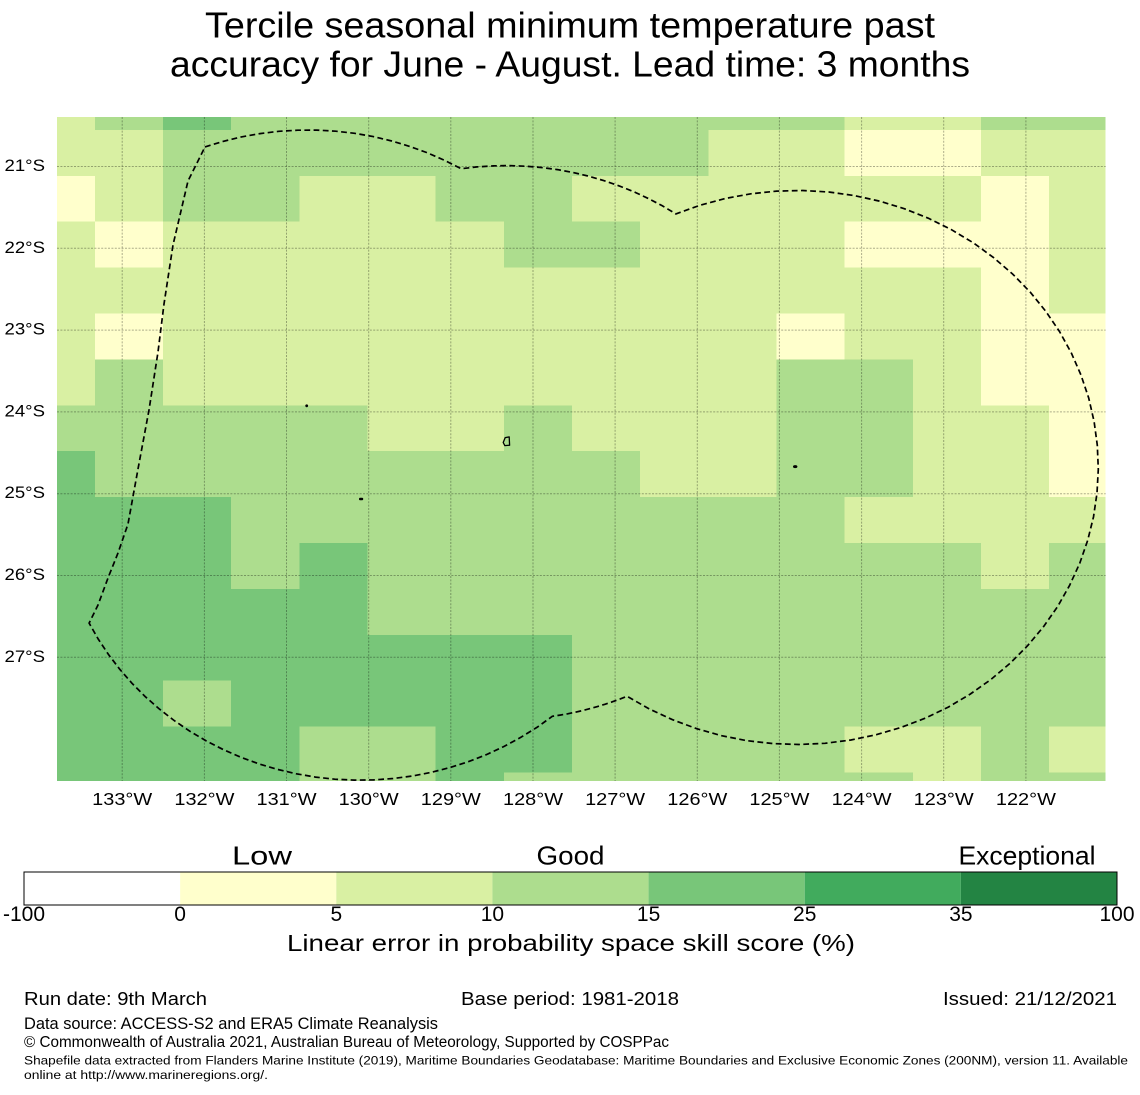 The image size is (1140, 1095). I want to click on svg-text: 128°W, so click(533, 799).